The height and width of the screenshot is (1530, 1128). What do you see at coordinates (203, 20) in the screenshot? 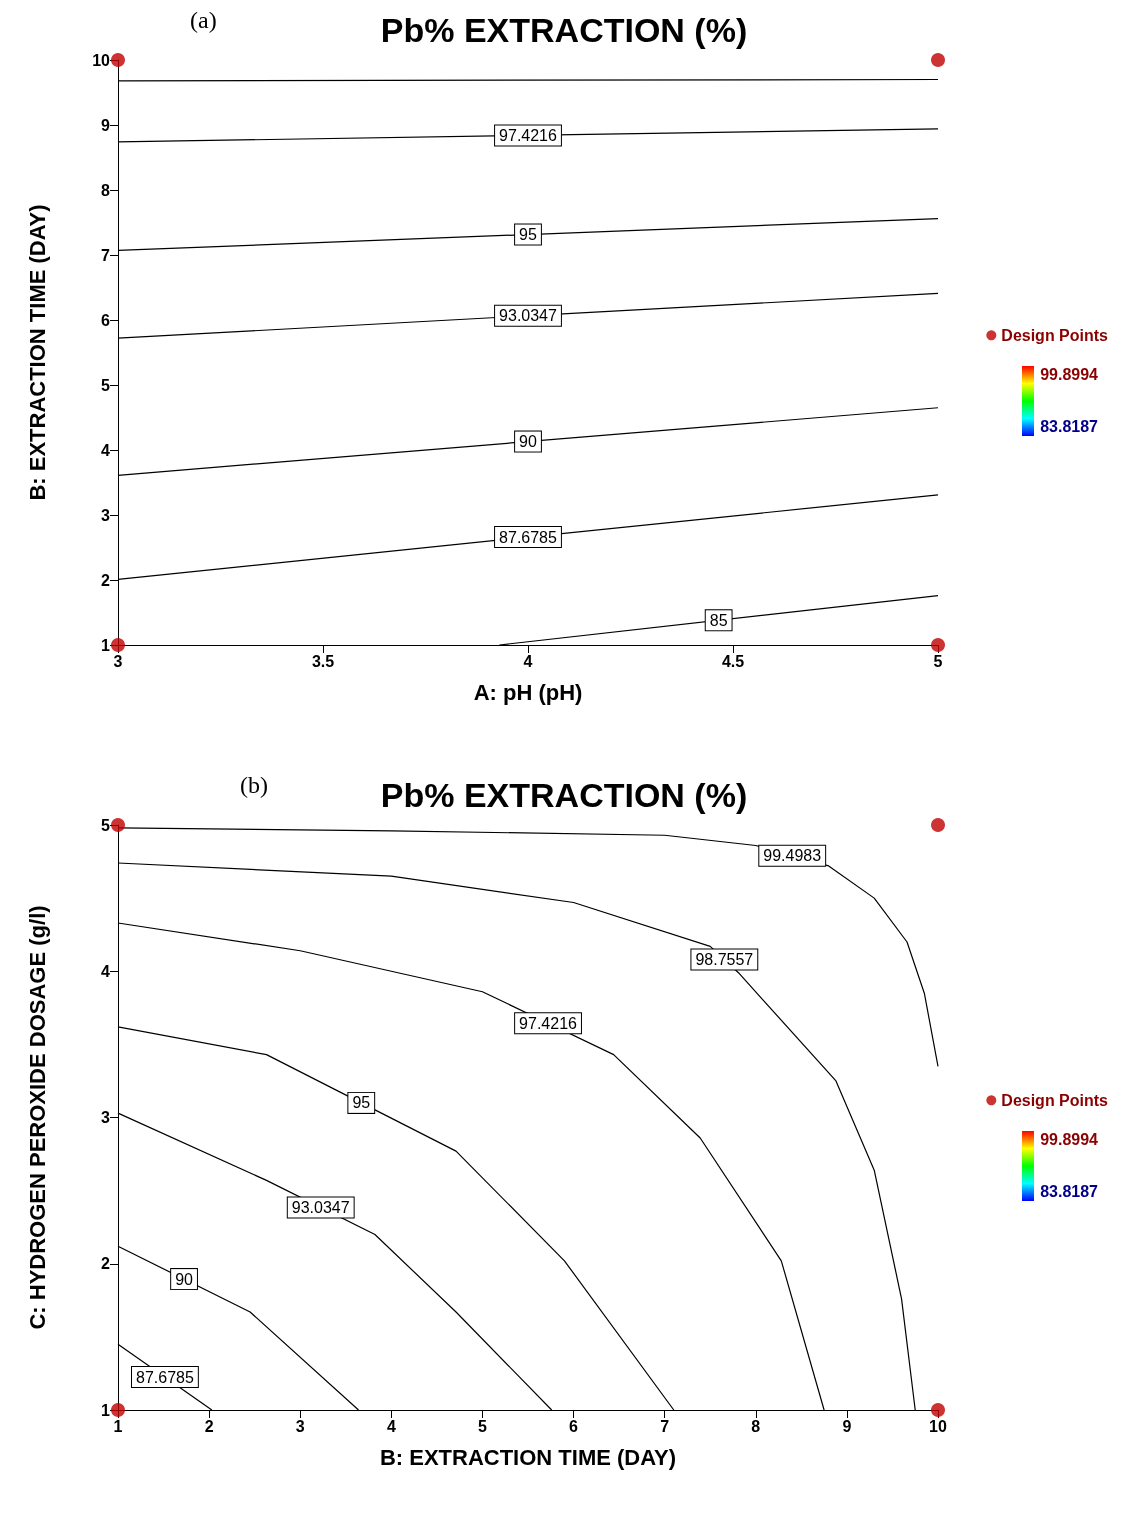
I see `text: (a)` at bounding box center [203, 20].